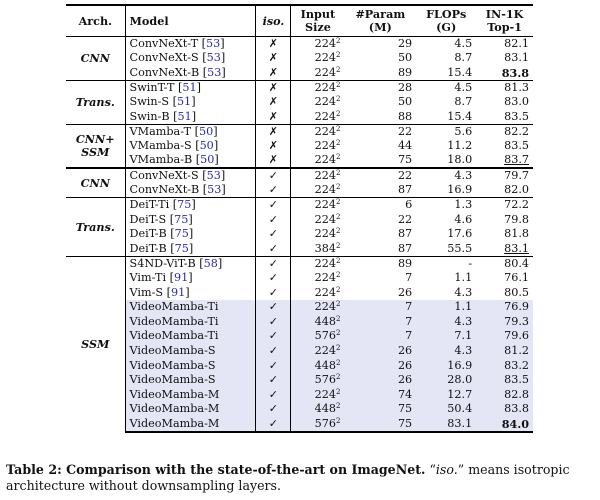  Describe the element at coordinates (405, 145) in the screenshot. I see `param-cell: 44` at that location.